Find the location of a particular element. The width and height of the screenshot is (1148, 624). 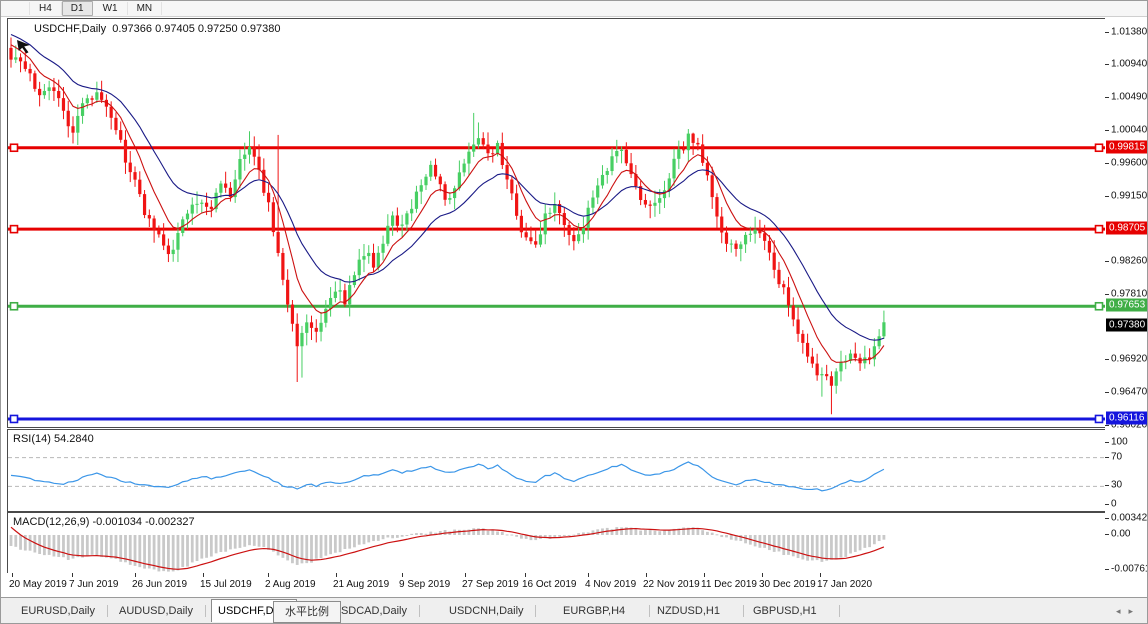

rsi-label: RSI(14) 54.2840 is located at coordinates (53, 439).